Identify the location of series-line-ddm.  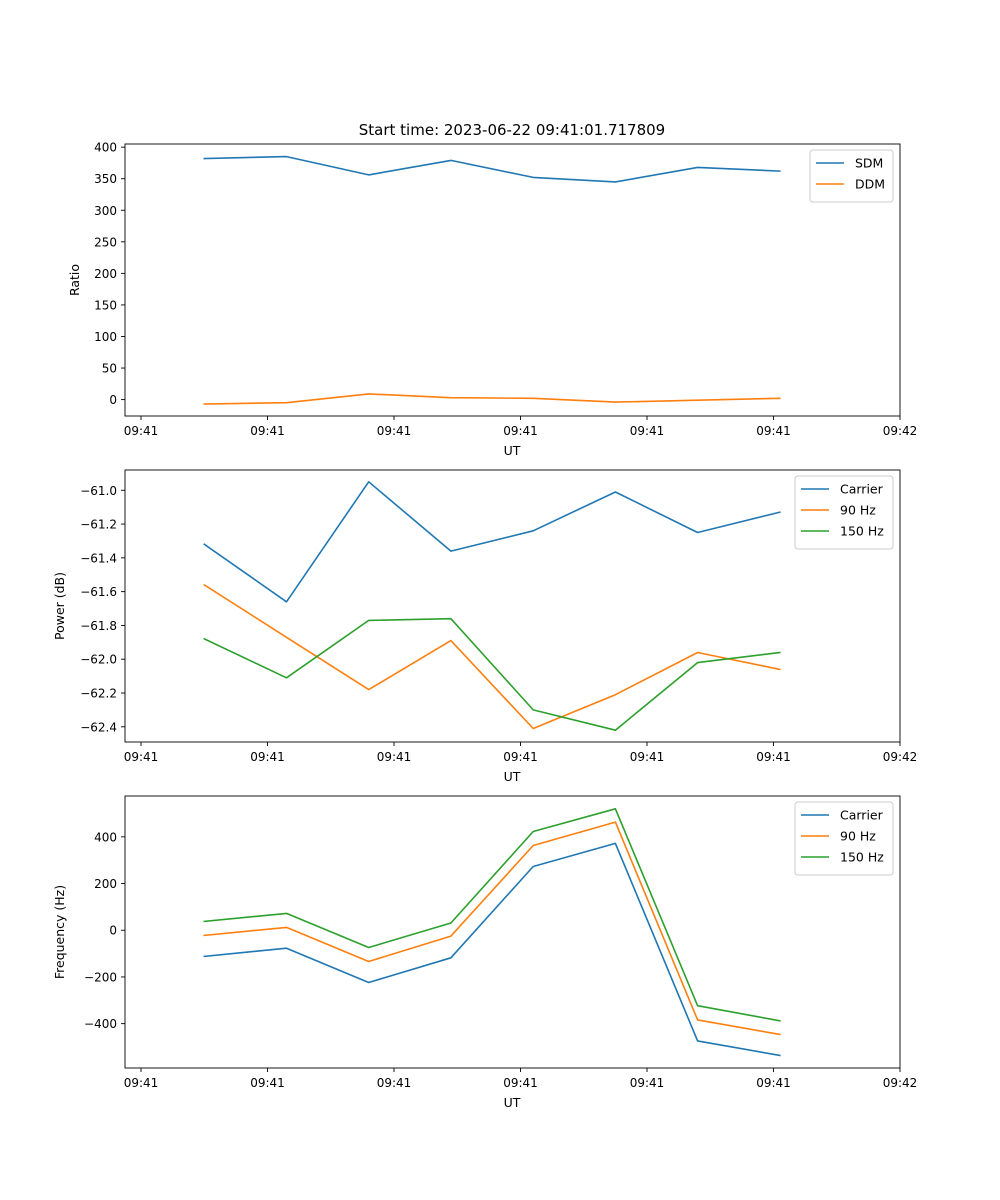
(492, 399).